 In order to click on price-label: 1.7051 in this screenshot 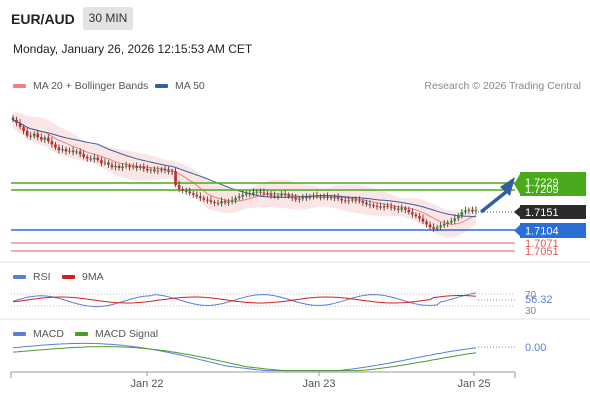, I will do `click(542, 252)`.